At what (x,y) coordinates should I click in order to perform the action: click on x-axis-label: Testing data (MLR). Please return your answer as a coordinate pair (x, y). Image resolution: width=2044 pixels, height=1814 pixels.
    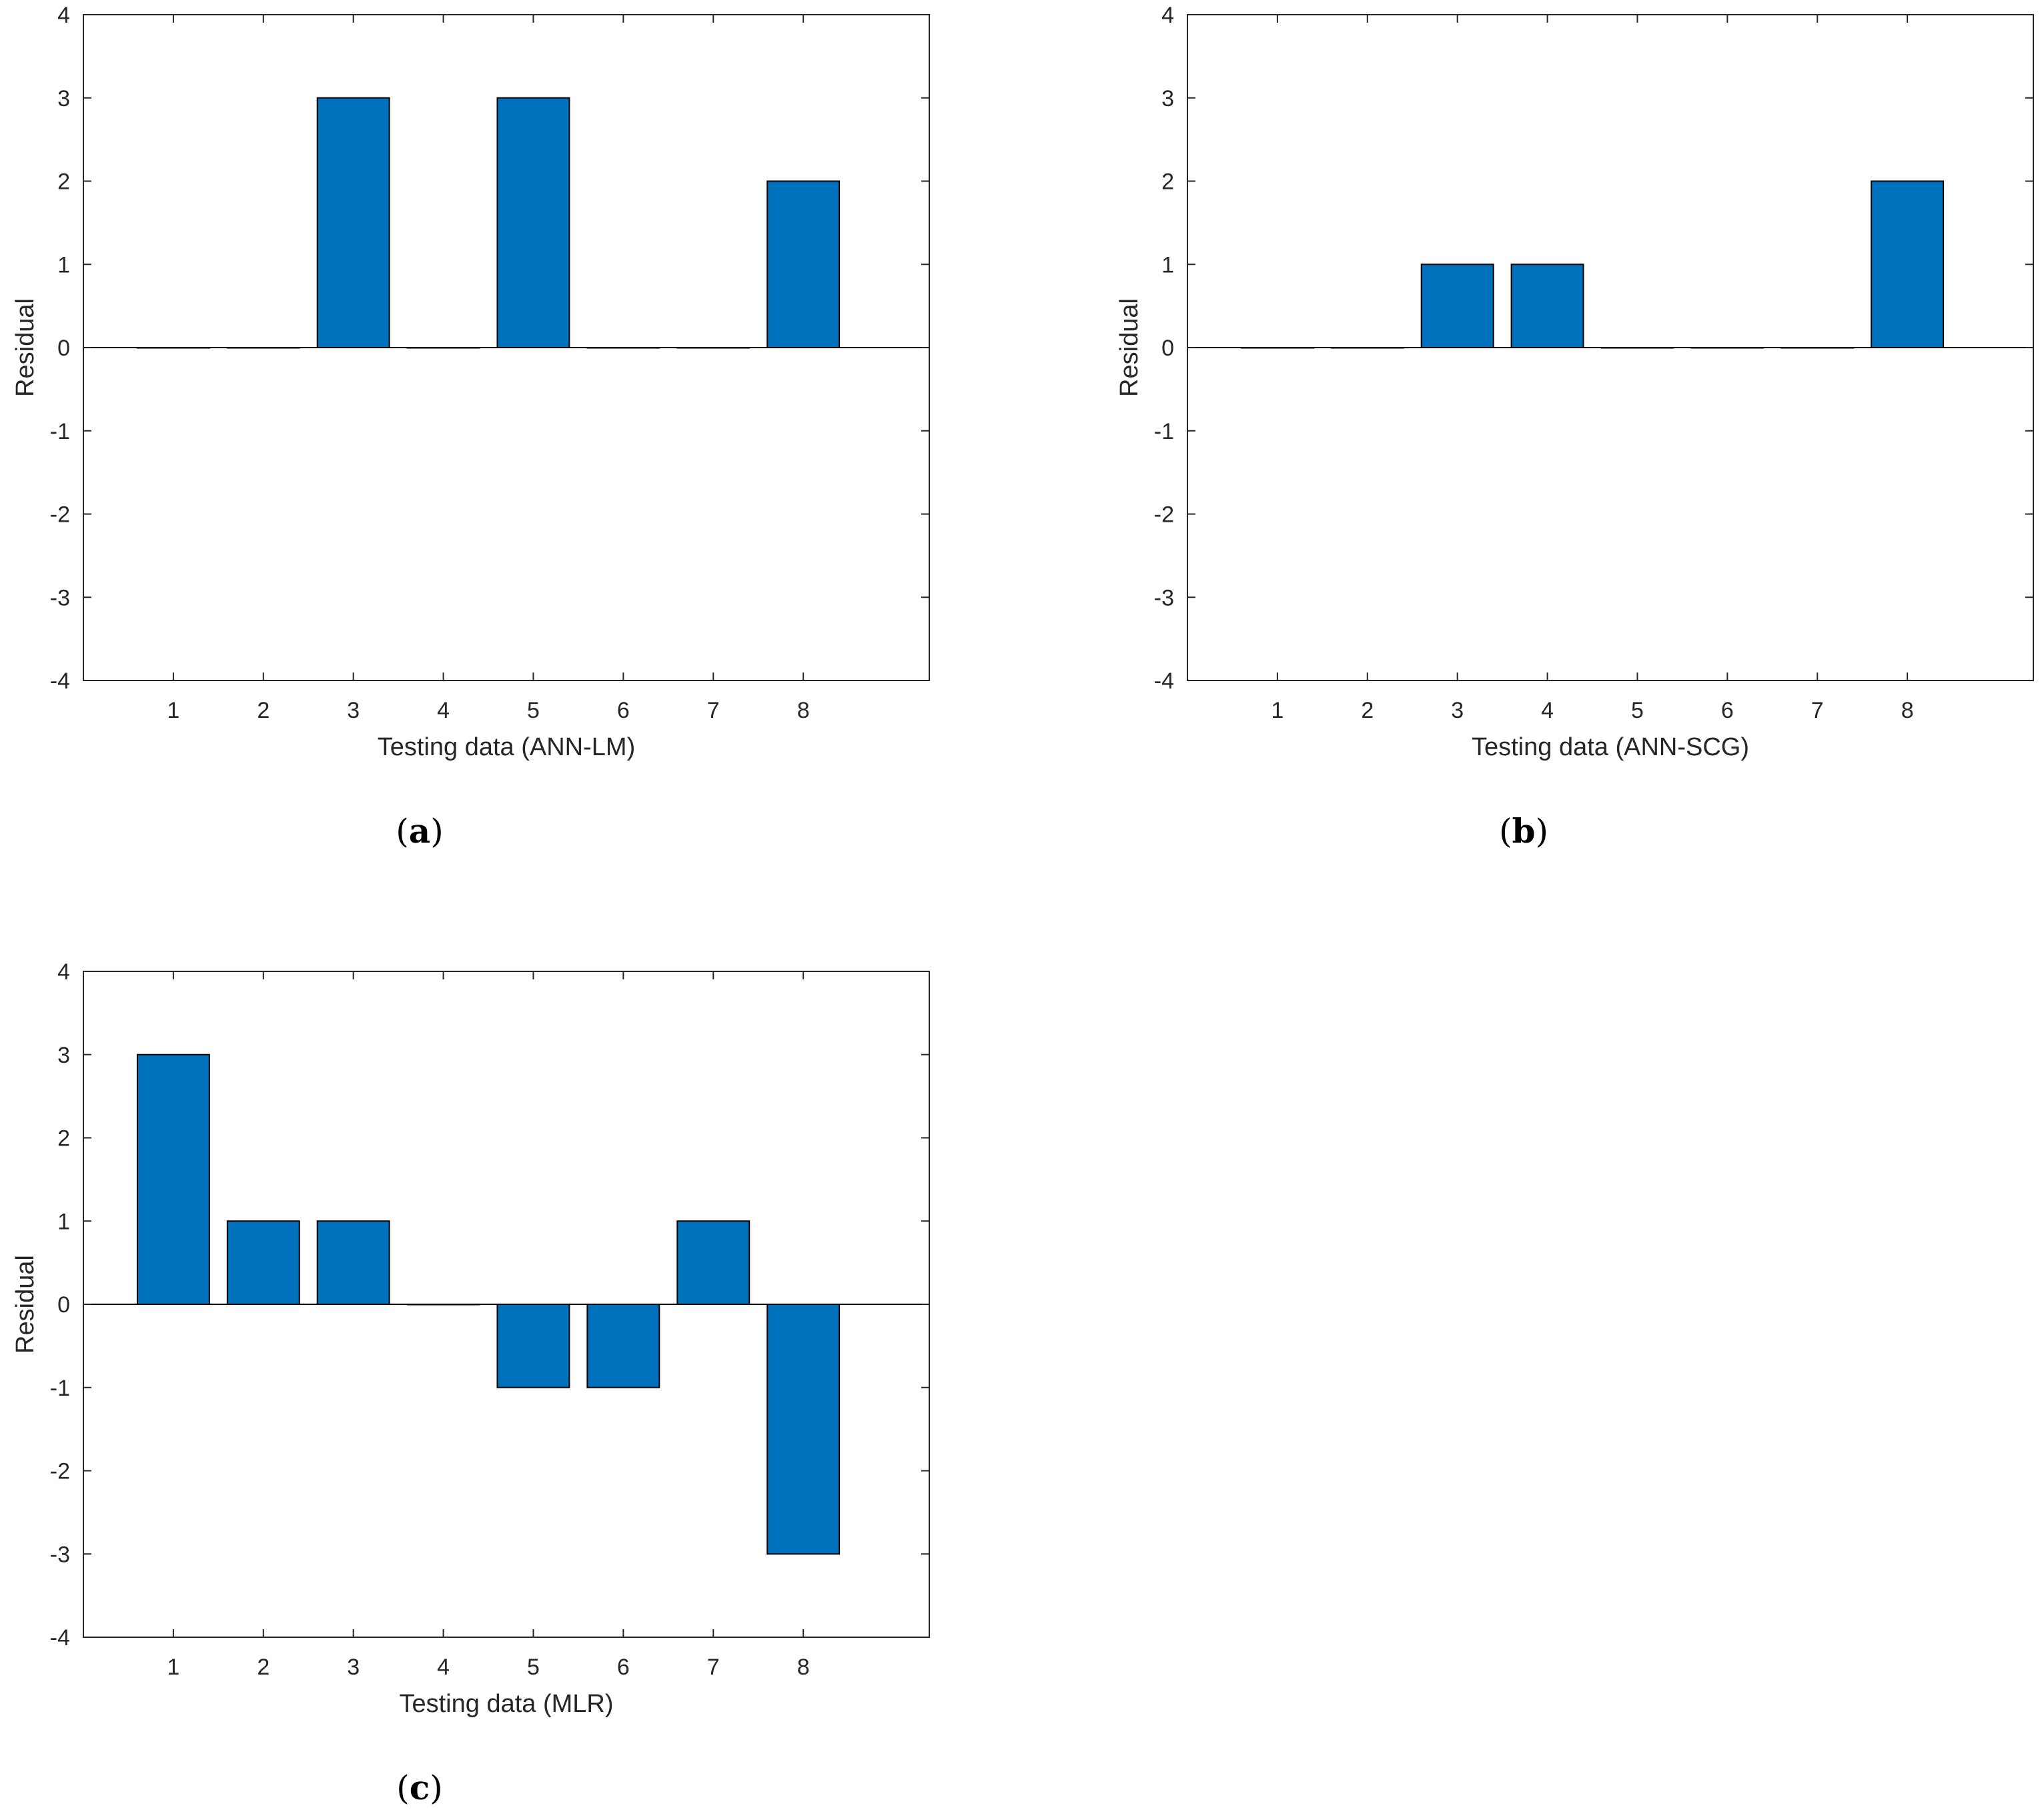
    Looking at the image, I should click on (506, 1704).